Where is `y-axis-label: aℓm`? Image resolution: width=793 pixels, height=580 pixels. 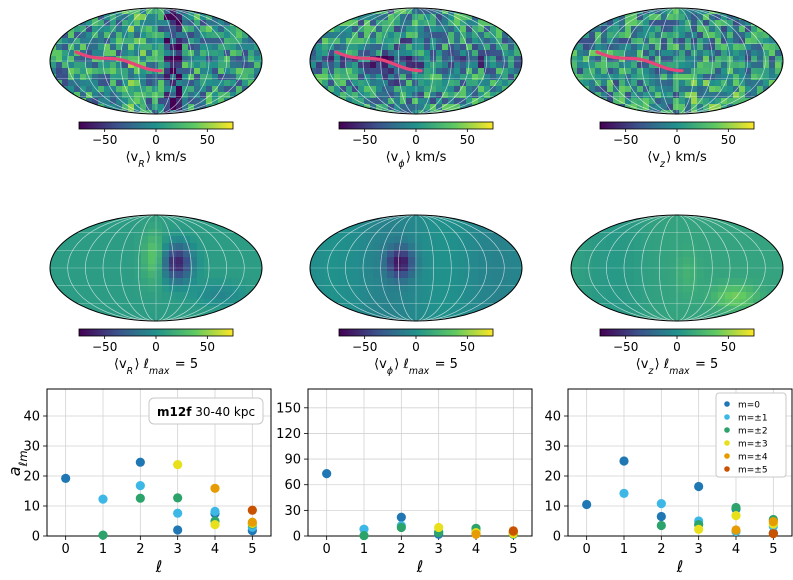
y-axis-label: aℓm is located at coordinates (17, 462).